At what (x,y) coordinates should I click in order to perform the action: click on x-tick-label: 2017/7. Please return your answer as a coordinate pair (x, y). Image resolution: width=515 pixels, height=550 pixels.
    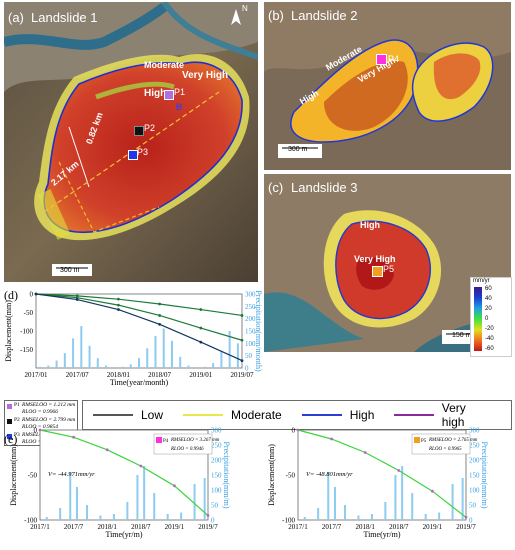
    Looking at the image, I should click on (332, 527).